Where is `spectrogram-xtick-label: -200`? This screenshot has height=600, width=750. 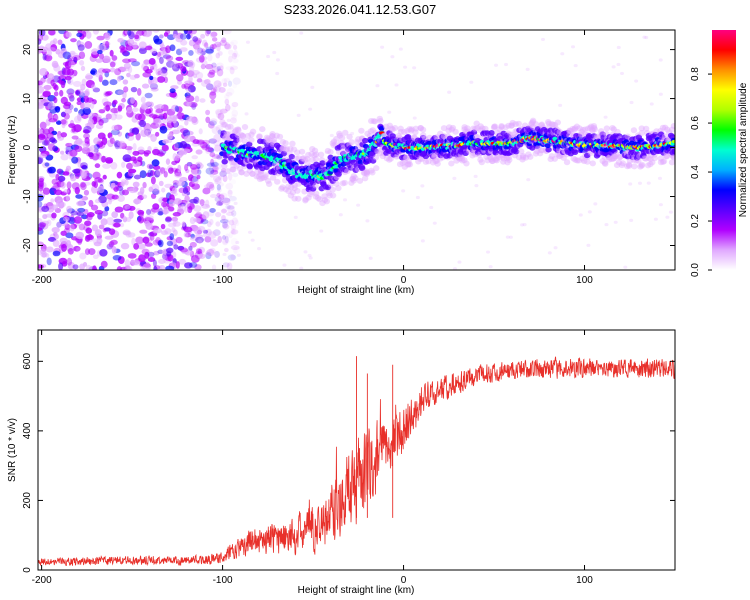
spectrogram-xtick-label: -200 is located at coordinates (42, 280).